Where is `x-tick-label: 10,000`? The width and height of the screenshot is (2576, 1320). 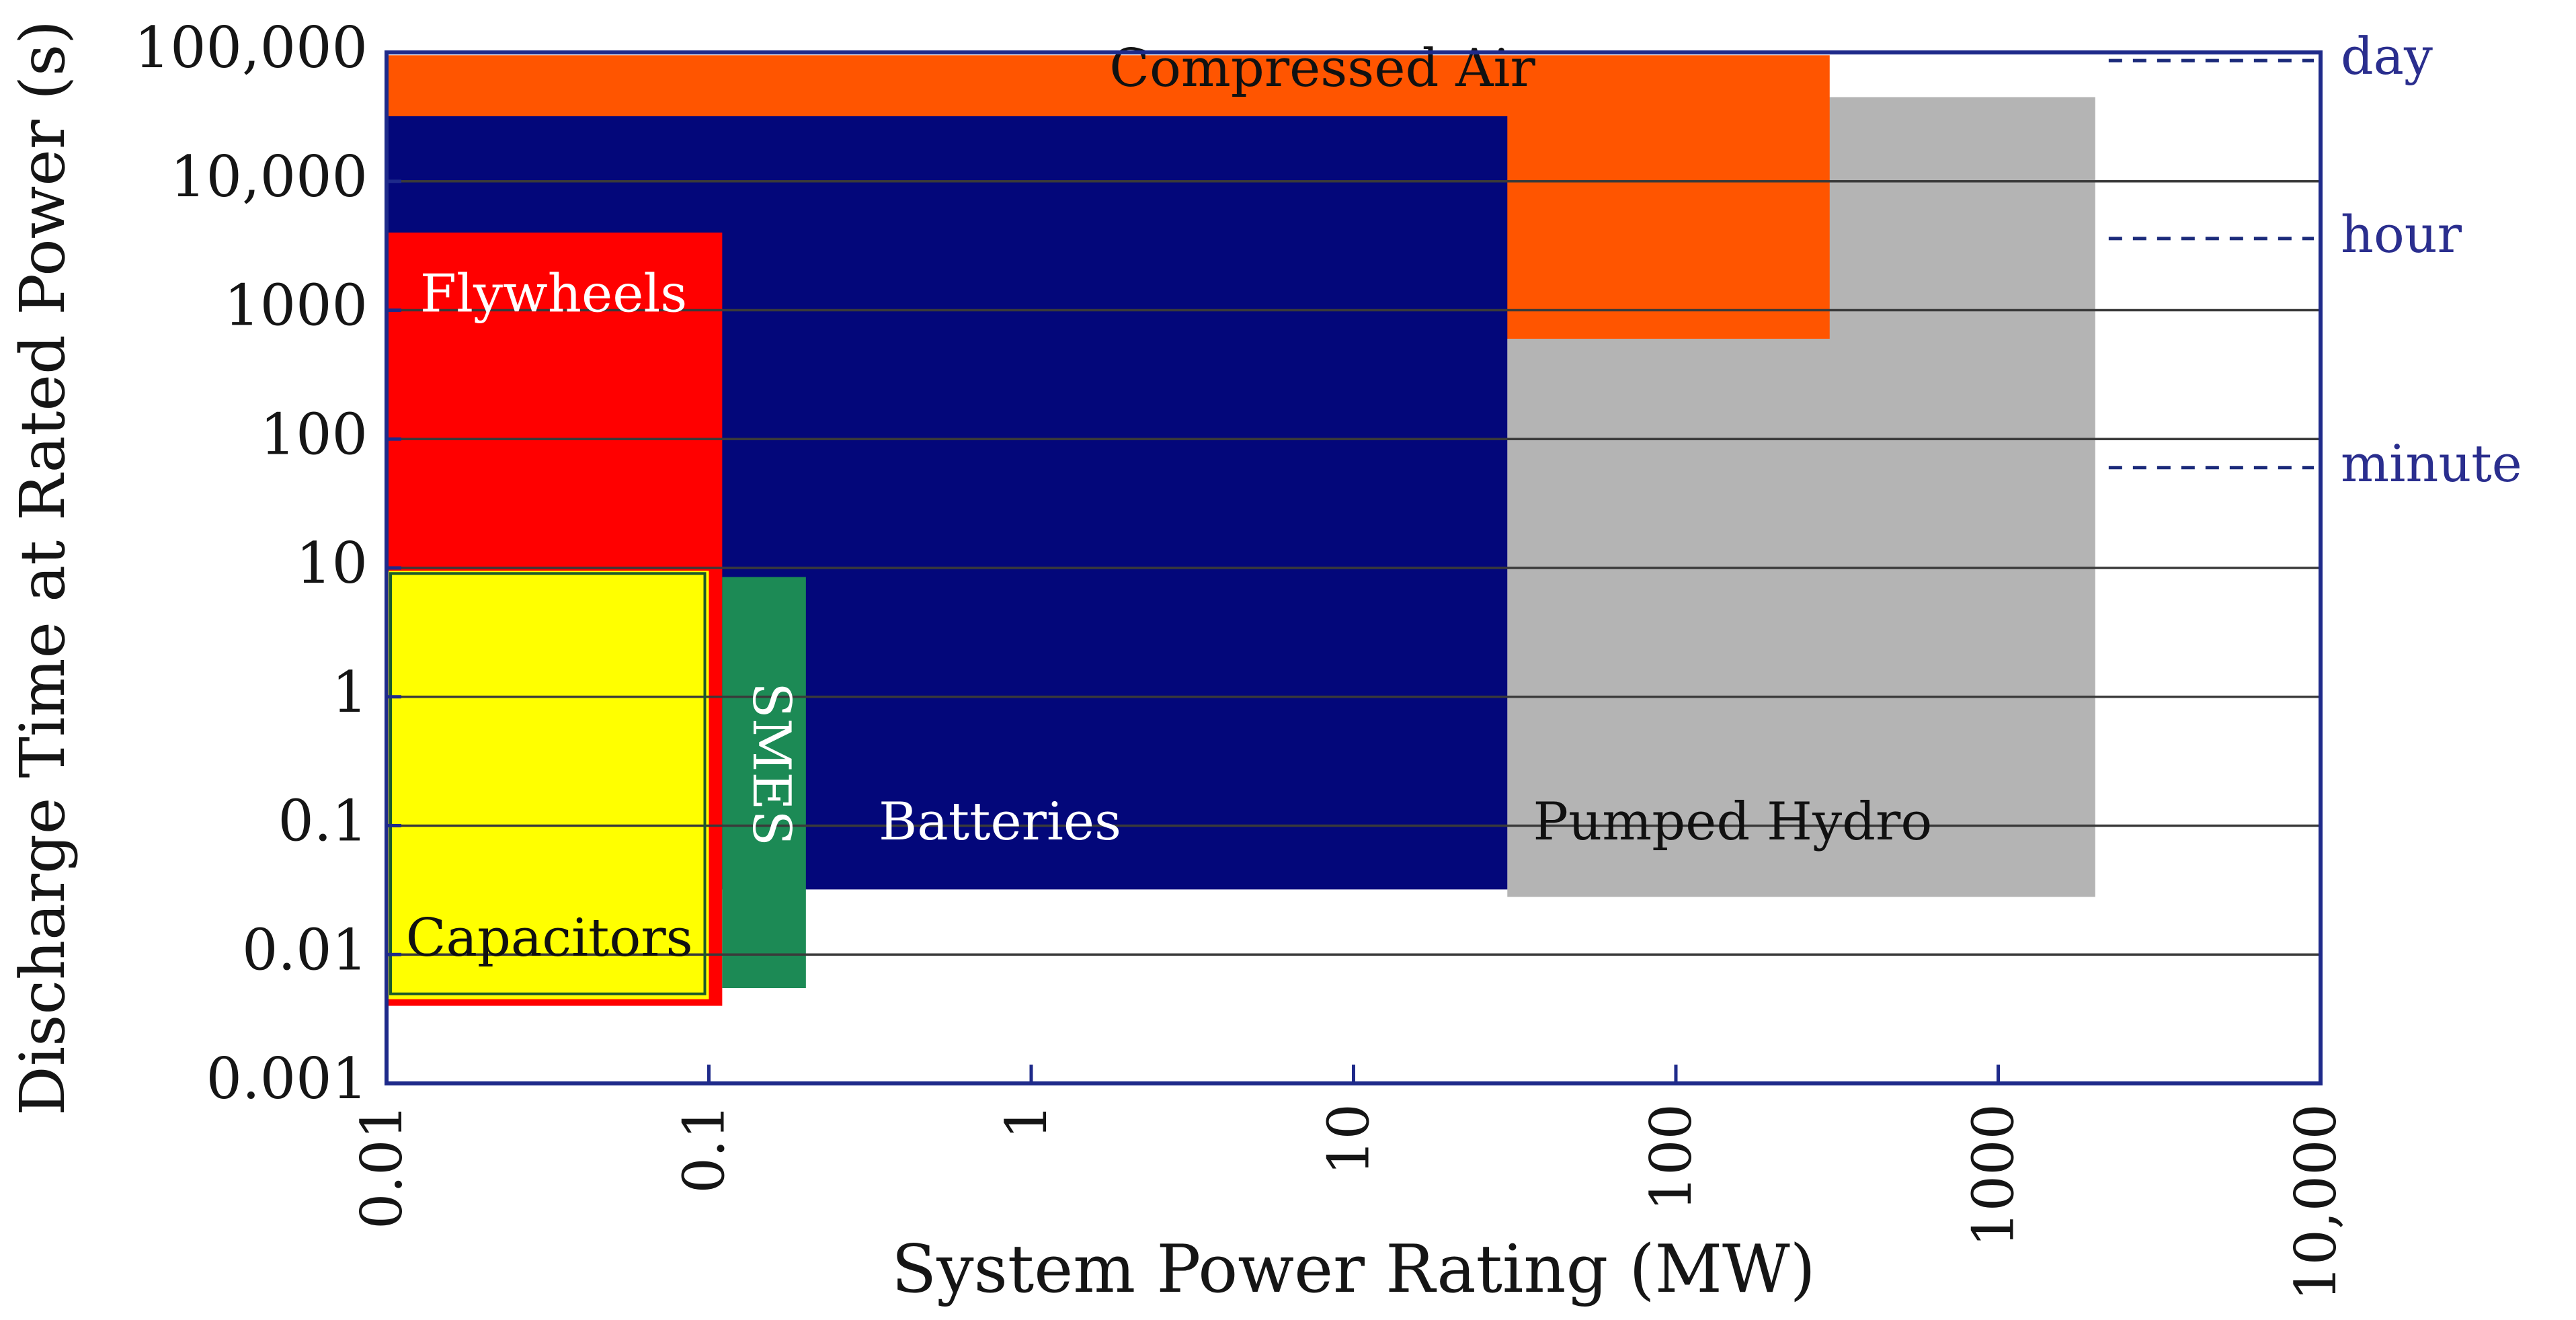
x-tick-label: 10,000 is located at coordinates (2316, 1202).